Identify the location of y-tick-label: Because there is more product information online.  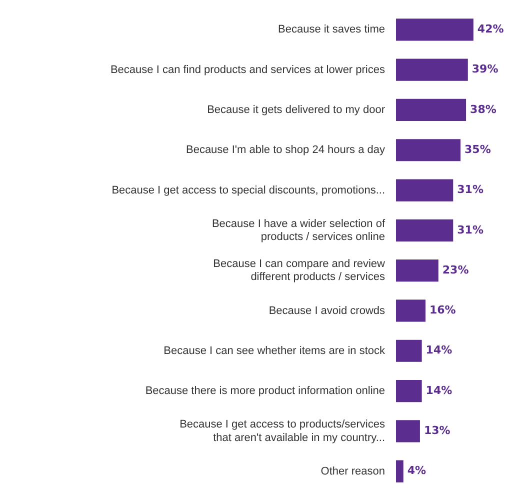
(265, 391).